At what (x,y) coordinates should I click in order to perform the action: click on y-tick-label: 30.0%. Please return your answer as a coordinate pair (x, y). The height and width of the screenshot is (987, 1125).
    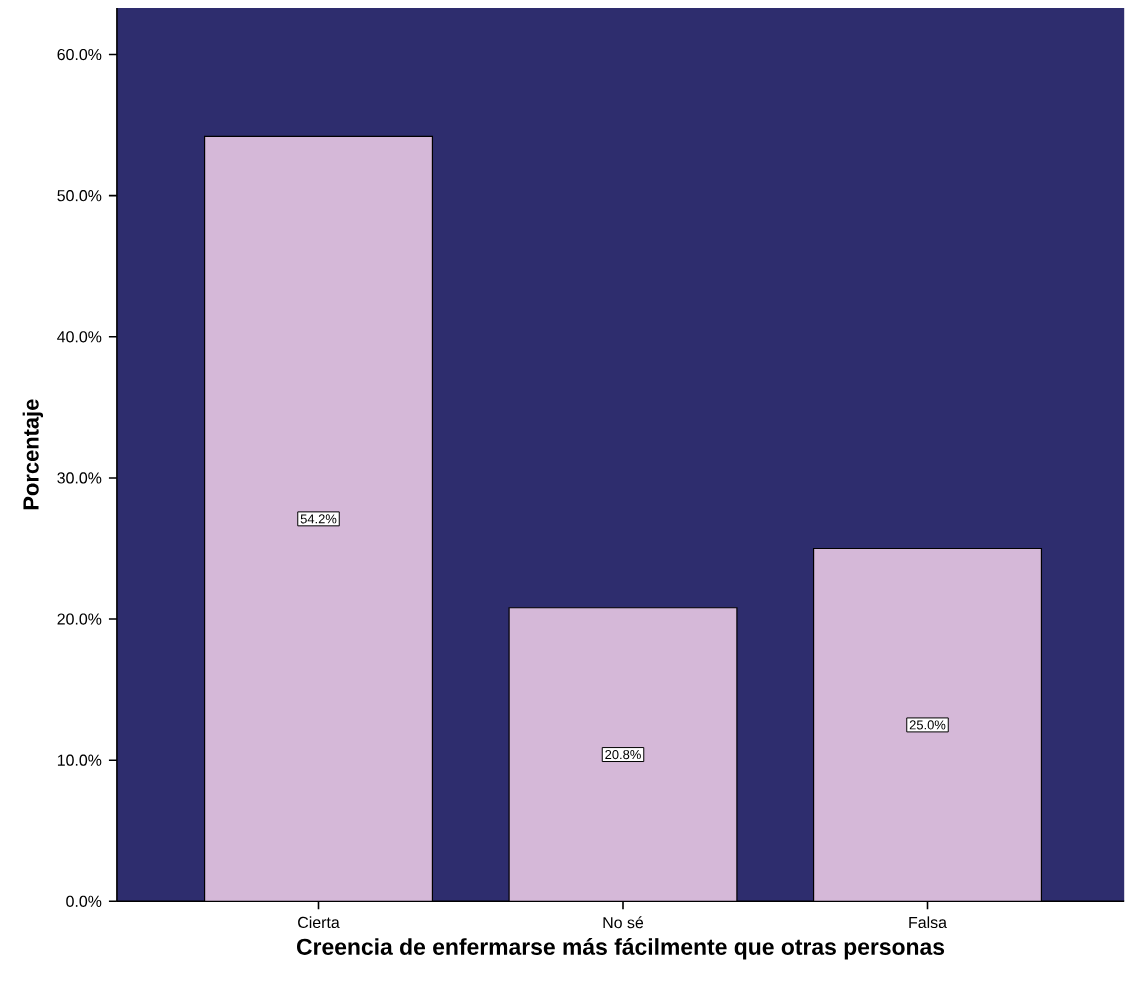
    Looking at the image, I should click on (79, 478).